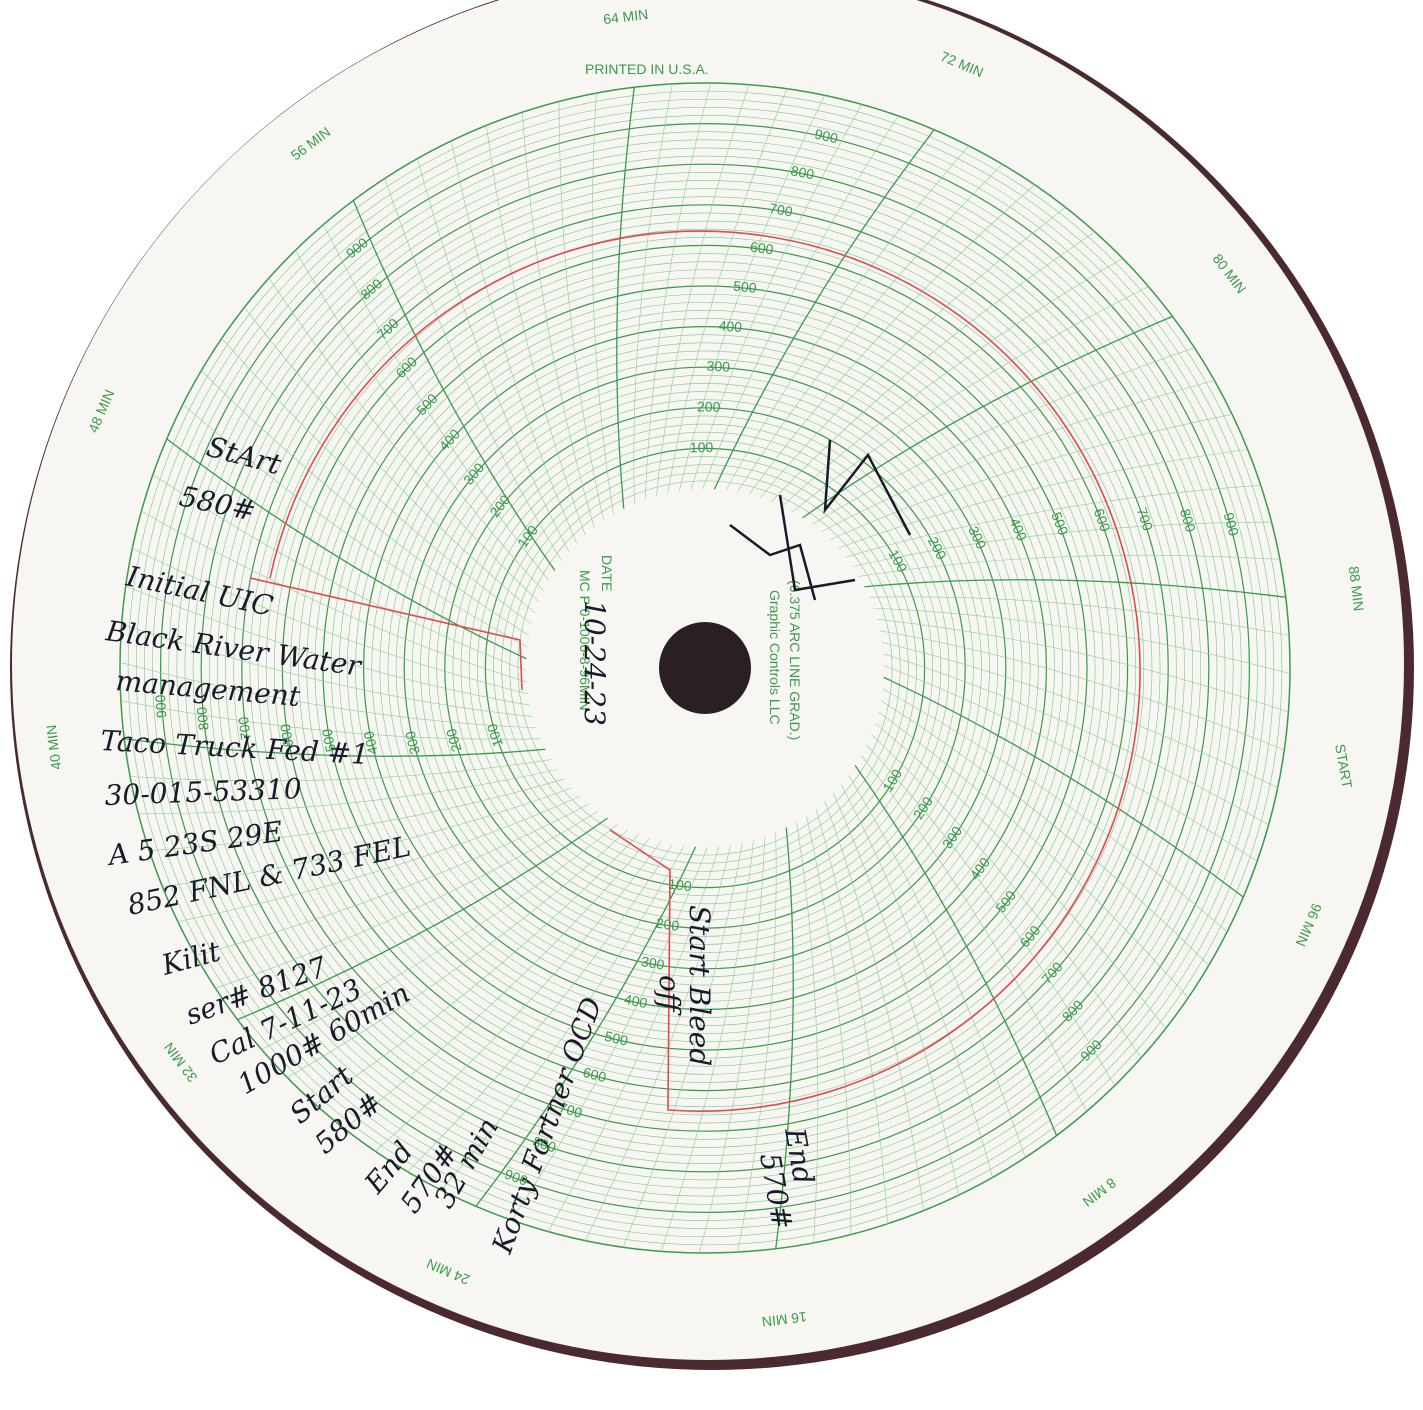 The height and width of the screenshot is (1410, 1423). I want to click on note: off, so click(669, 995).